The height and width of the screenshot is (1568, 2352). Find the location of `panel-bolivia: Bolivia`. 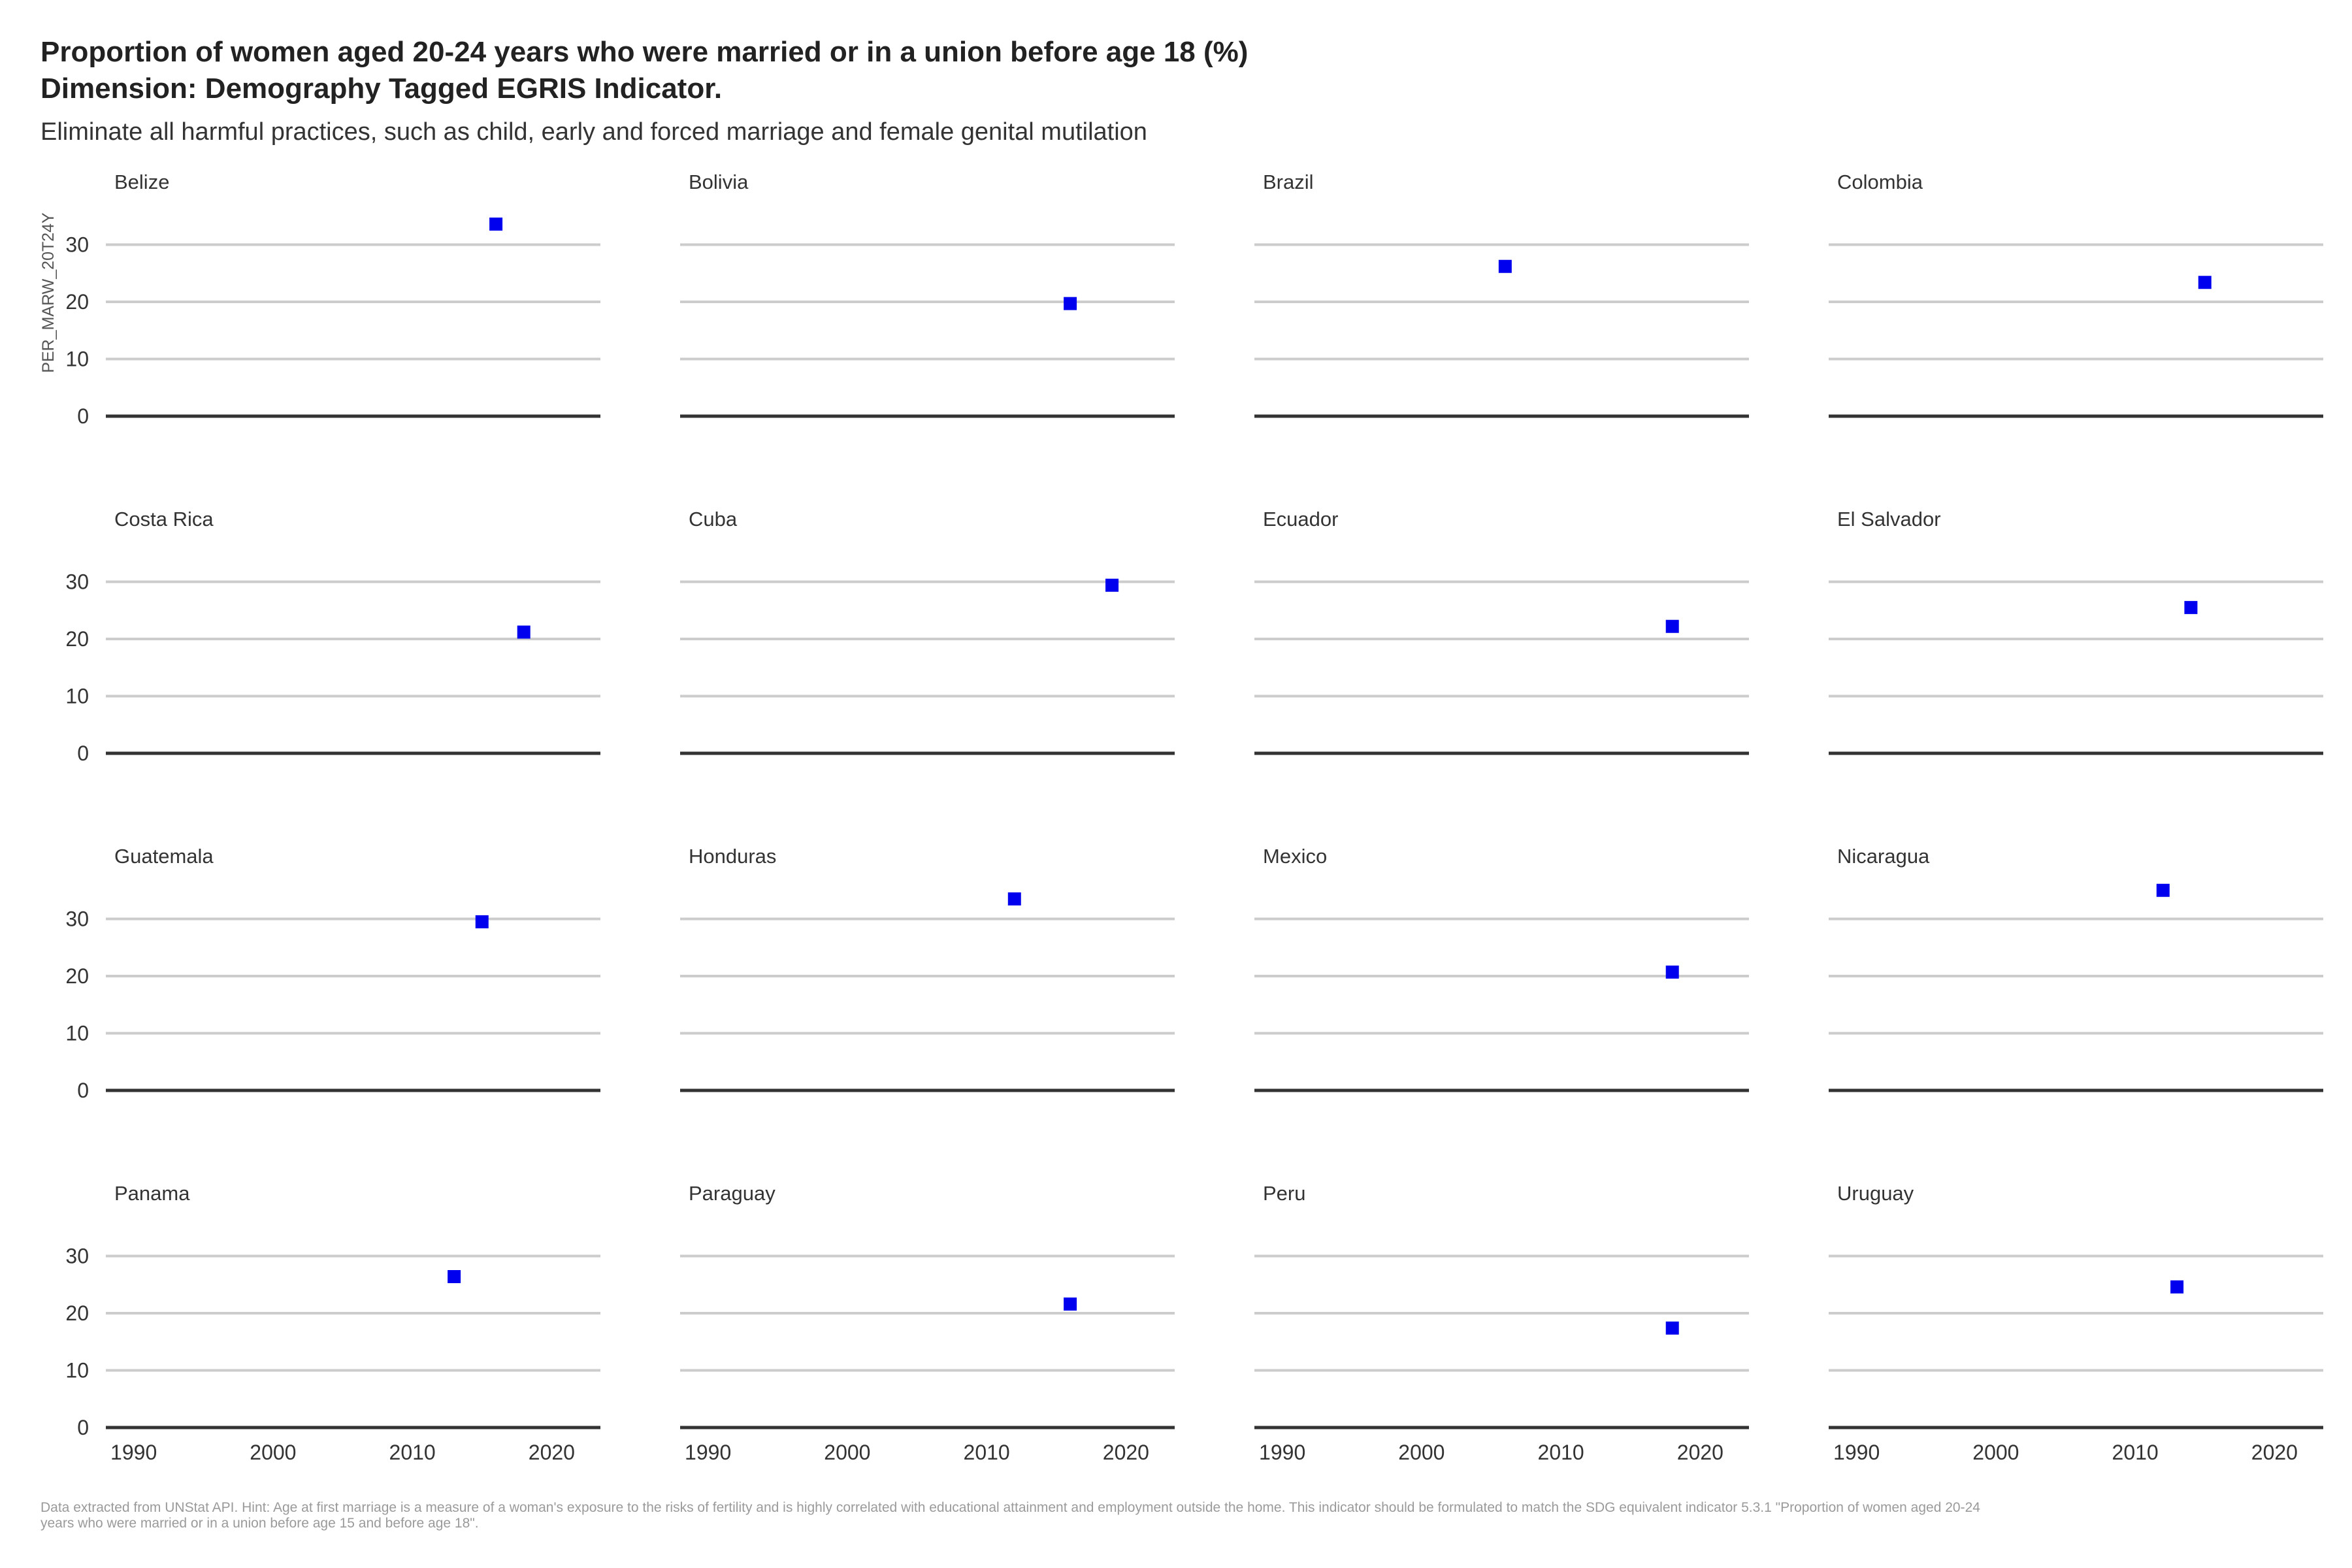

panel-bolivia: Bolivia is located at coordinates (927, 294).